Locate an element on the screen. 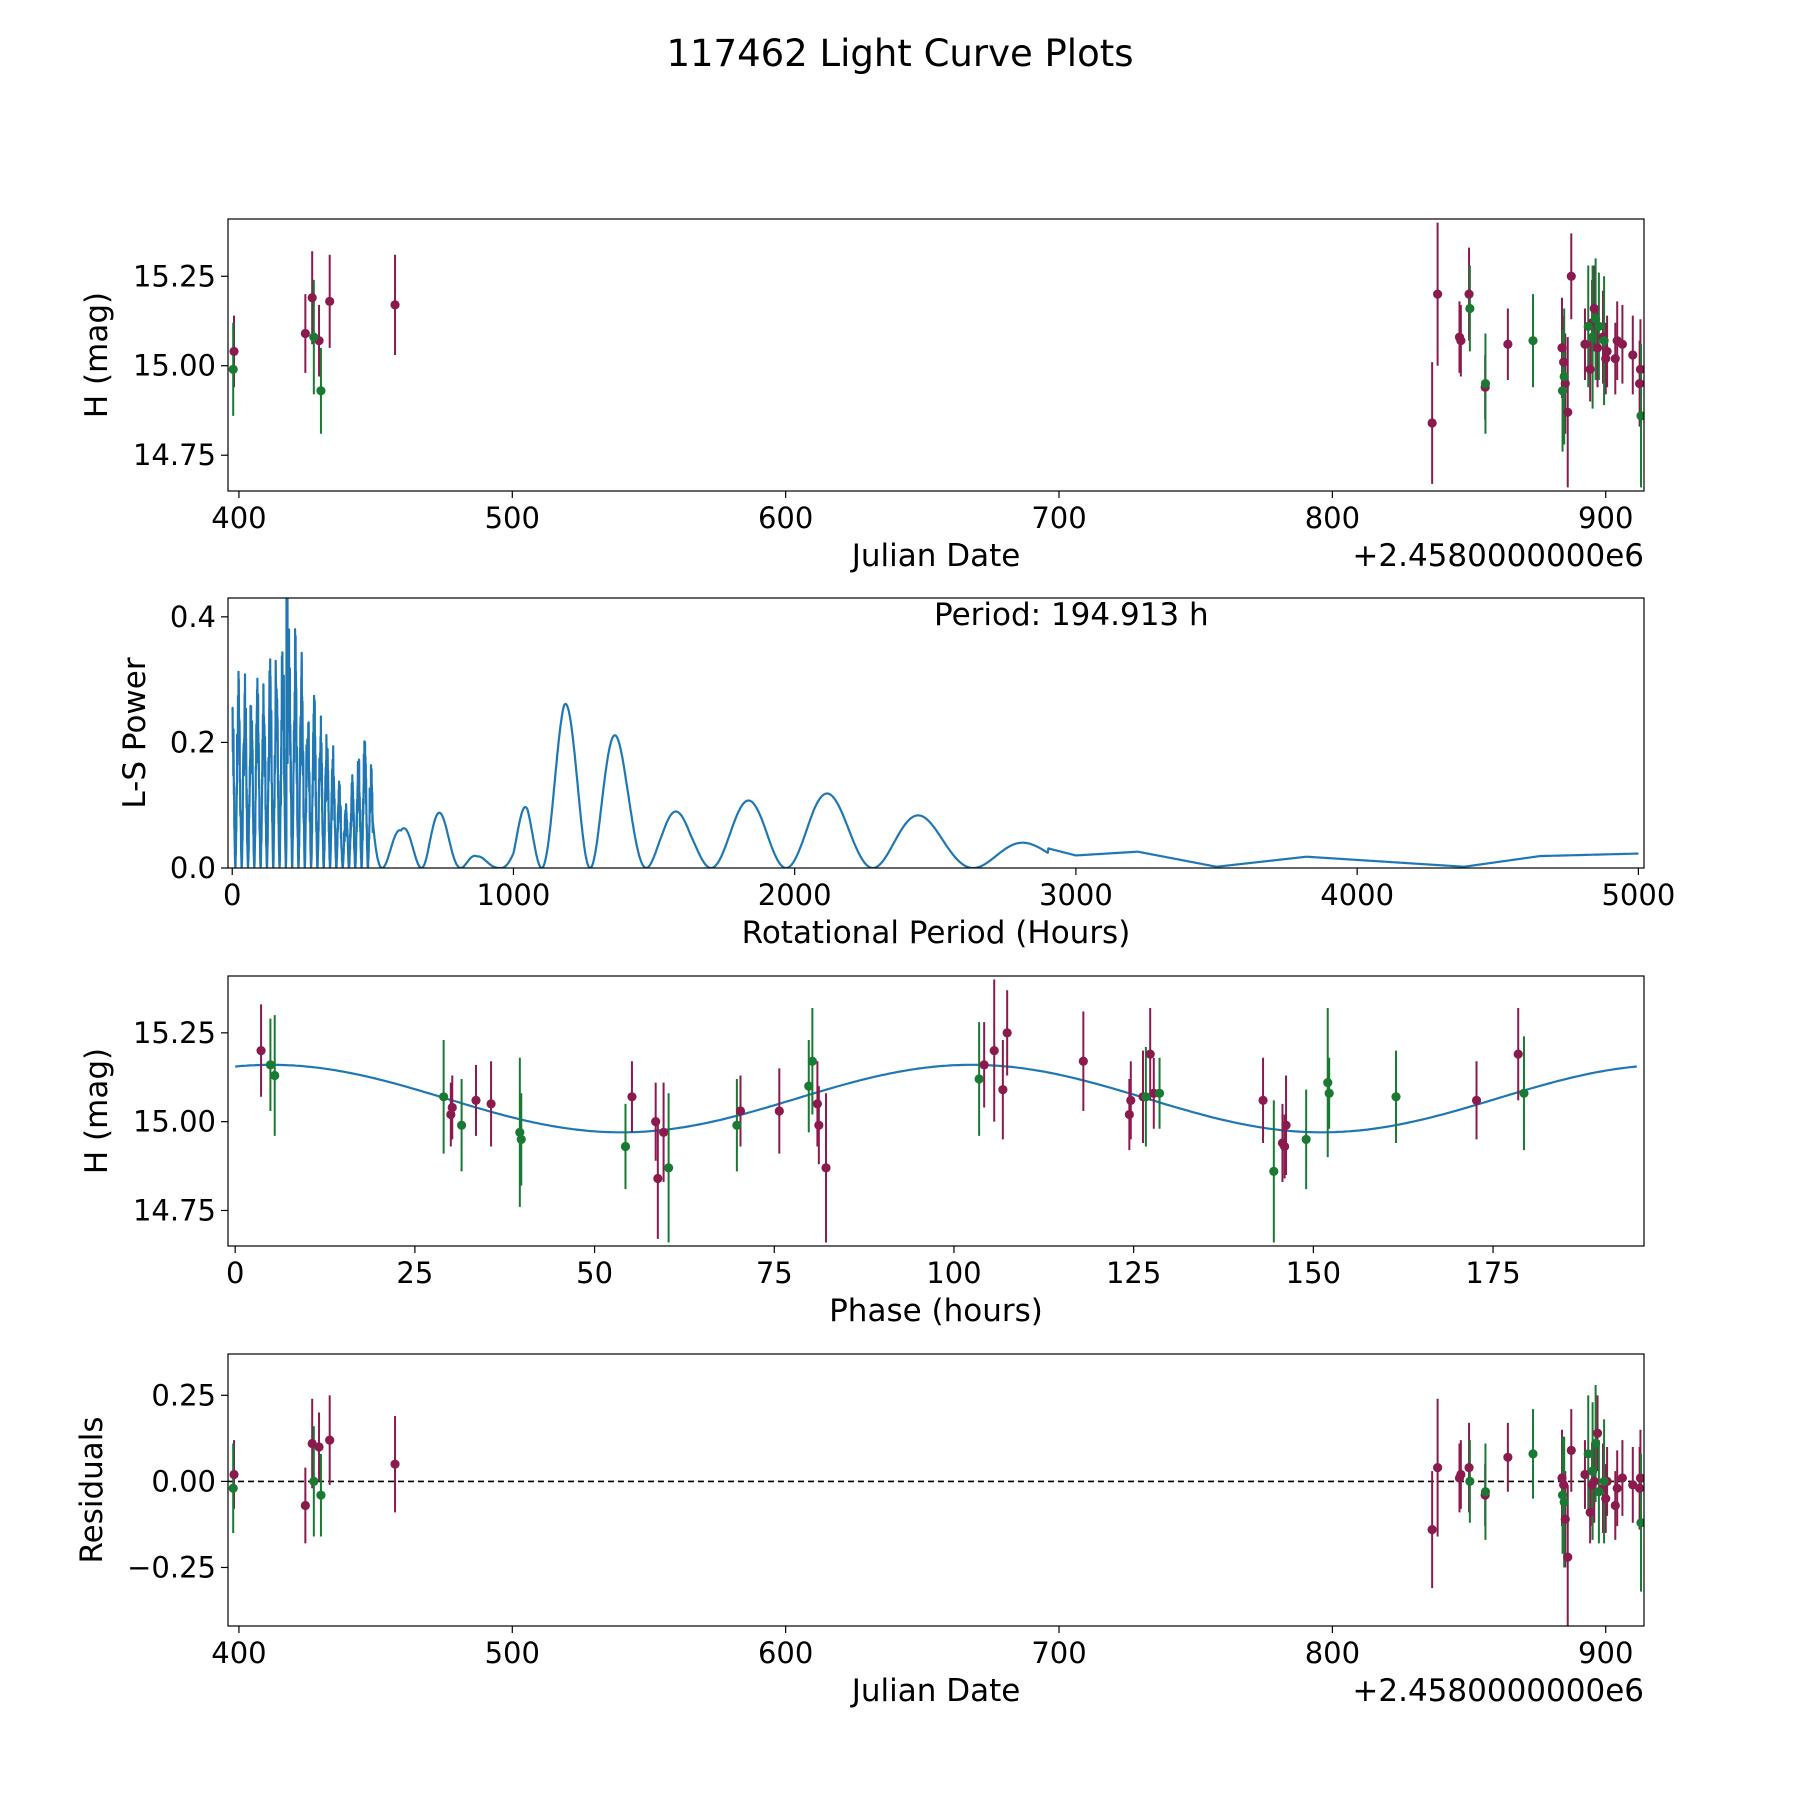  y-axis-label: L-S Power is located at coordinates (135, 732).